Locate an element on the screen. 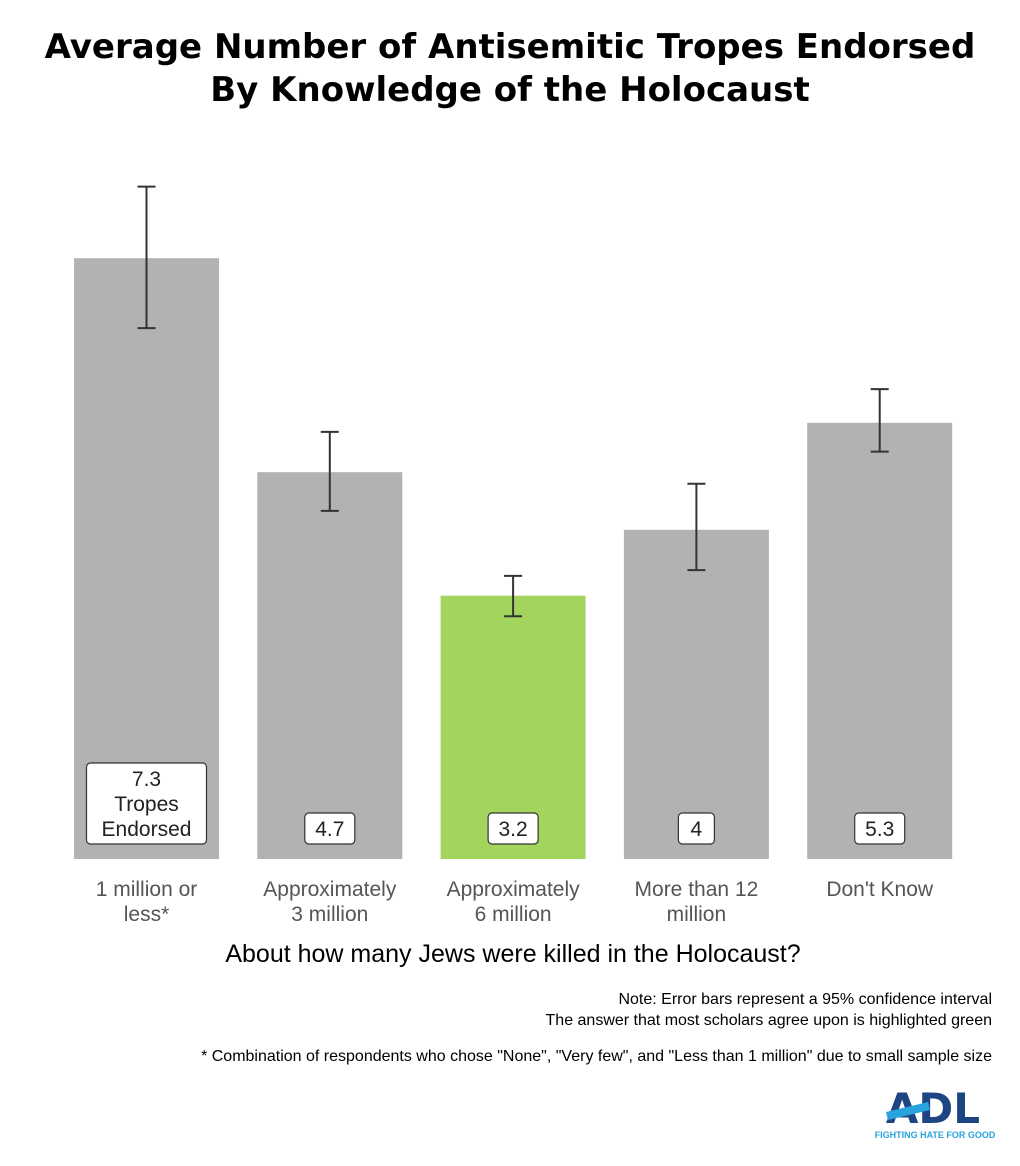  x-tick-label: million is located at coordinates (697, 914).